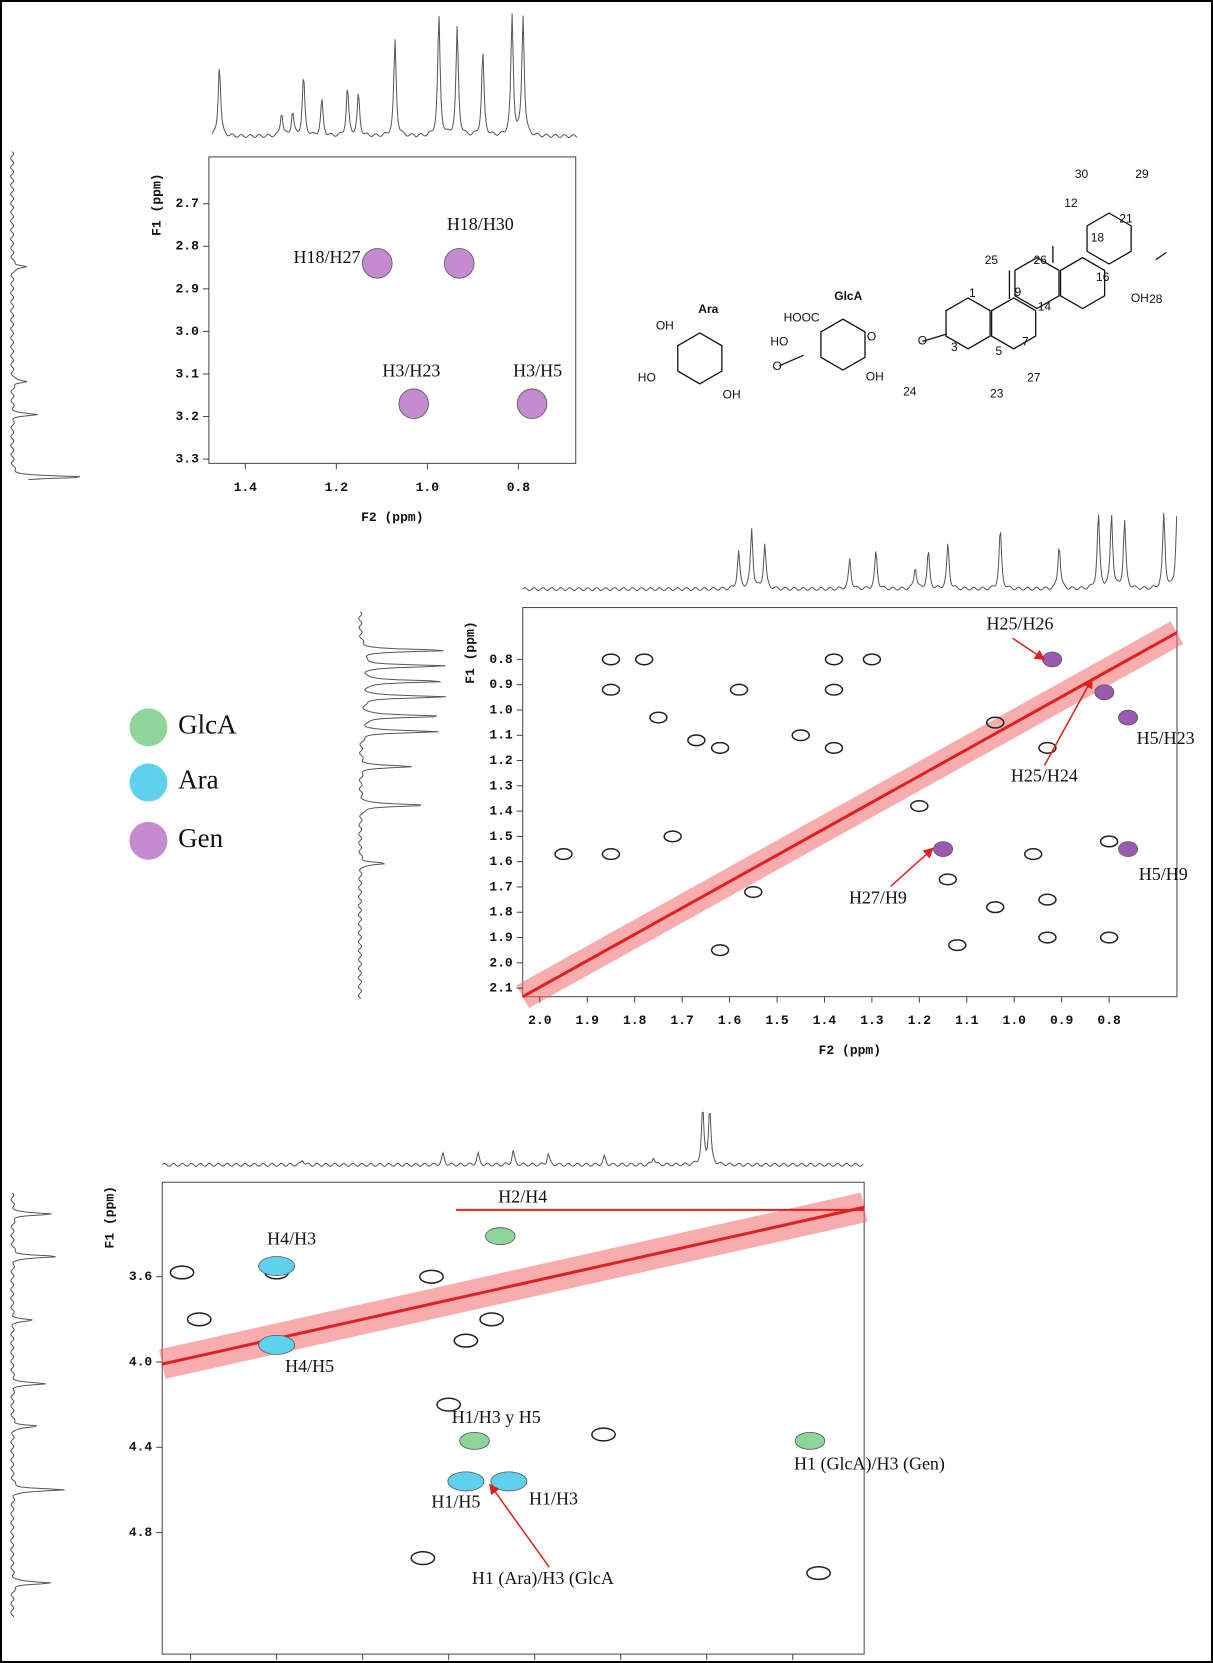  What do you see at coordinates (187, 373) in the screenshot?
I see `y-tick-label: 3.1` at bounding box center [187, 373].